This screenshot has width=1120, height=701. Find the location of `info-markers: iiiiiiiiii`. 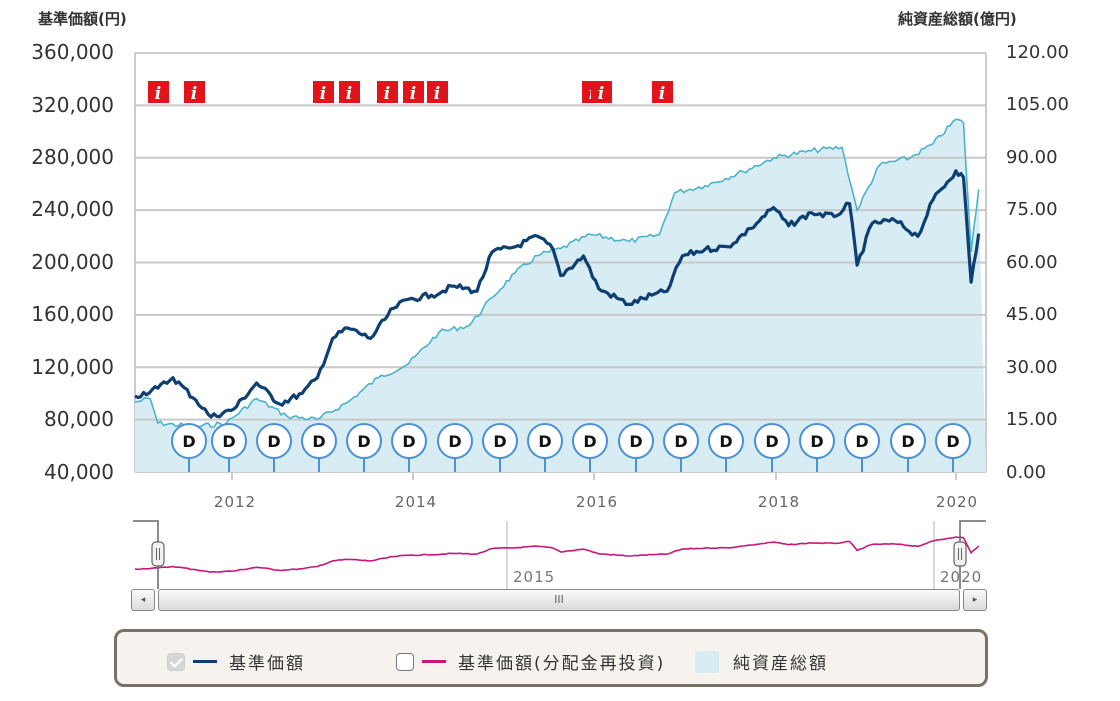

info-markers: iiiiiiiiii is located at coordinates (410, 92).